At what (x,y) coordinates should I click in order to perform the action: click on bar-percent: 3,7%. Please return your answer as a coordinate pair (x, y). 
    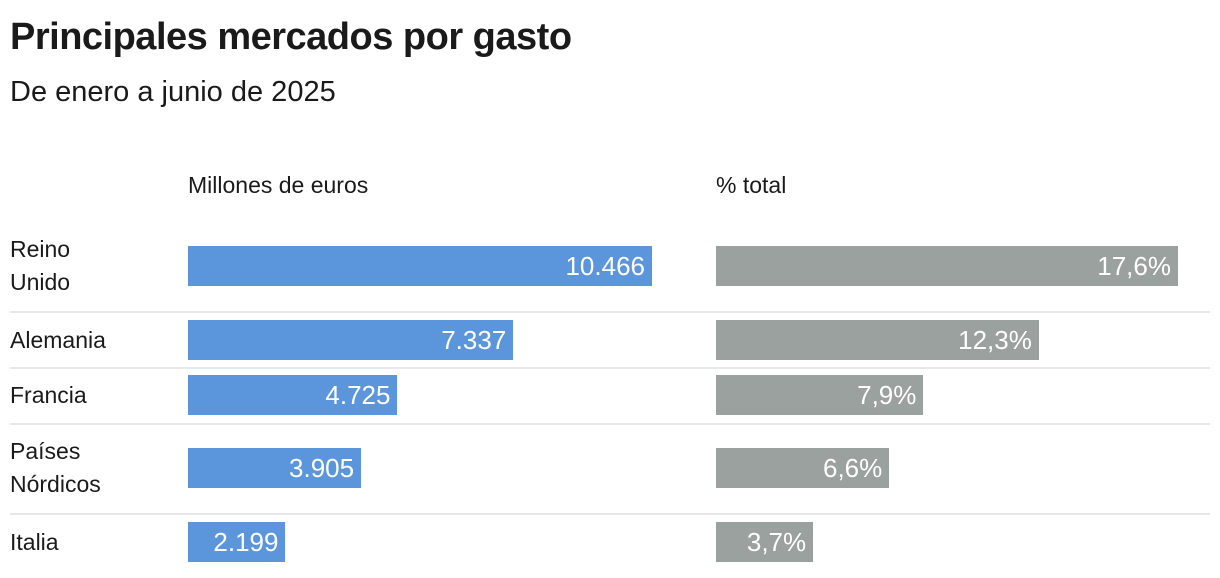
    Looking at the image, I should click on (765, 542).